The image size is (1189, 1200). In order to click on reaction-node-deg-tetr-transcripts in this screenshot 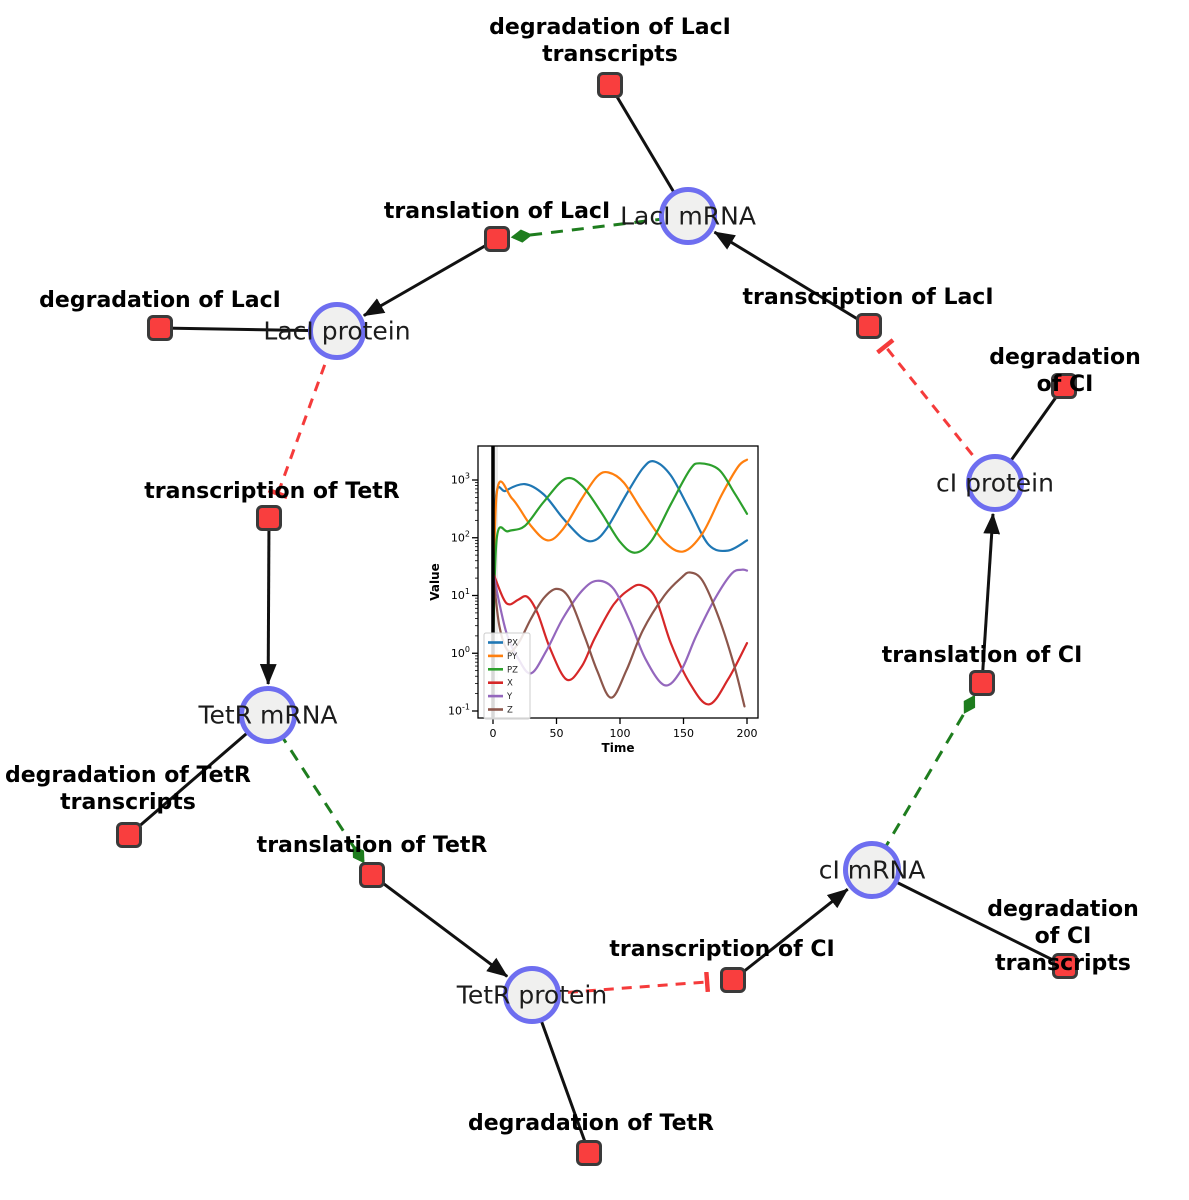, I will do `click(129, 835)`.